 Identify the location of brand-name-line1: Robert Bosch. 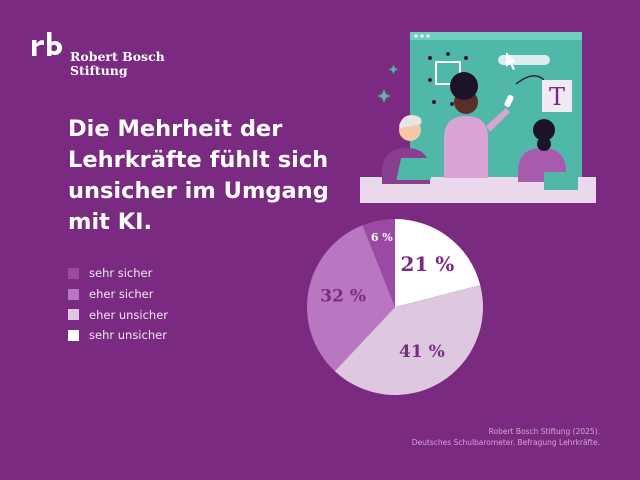
(117, 56).